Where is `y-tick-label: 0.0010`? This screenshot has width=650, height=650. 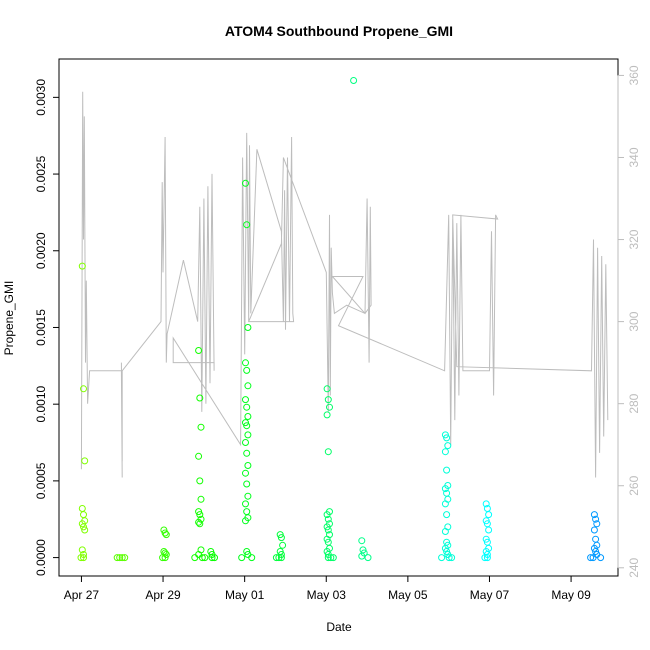
y-tick-label: 0.0010 is located at coordinates (41, 404).